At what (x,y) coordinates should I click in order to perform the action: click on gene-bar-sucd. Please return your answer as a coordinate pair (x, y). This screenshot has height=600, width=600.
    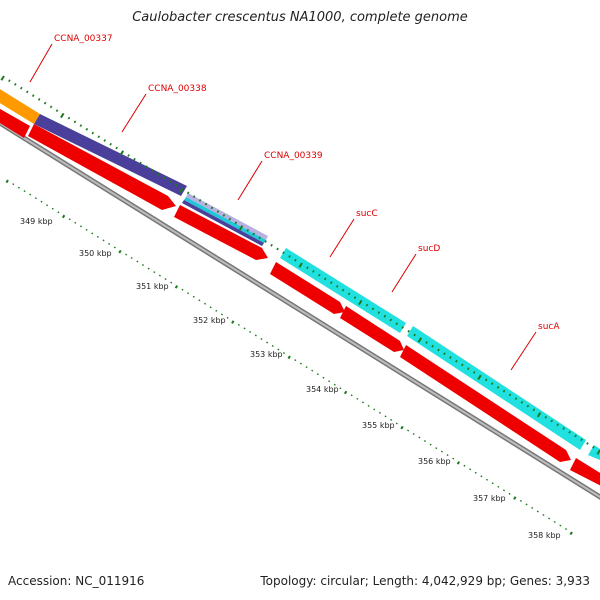
    Looking at the image, I should click on (496, 388).